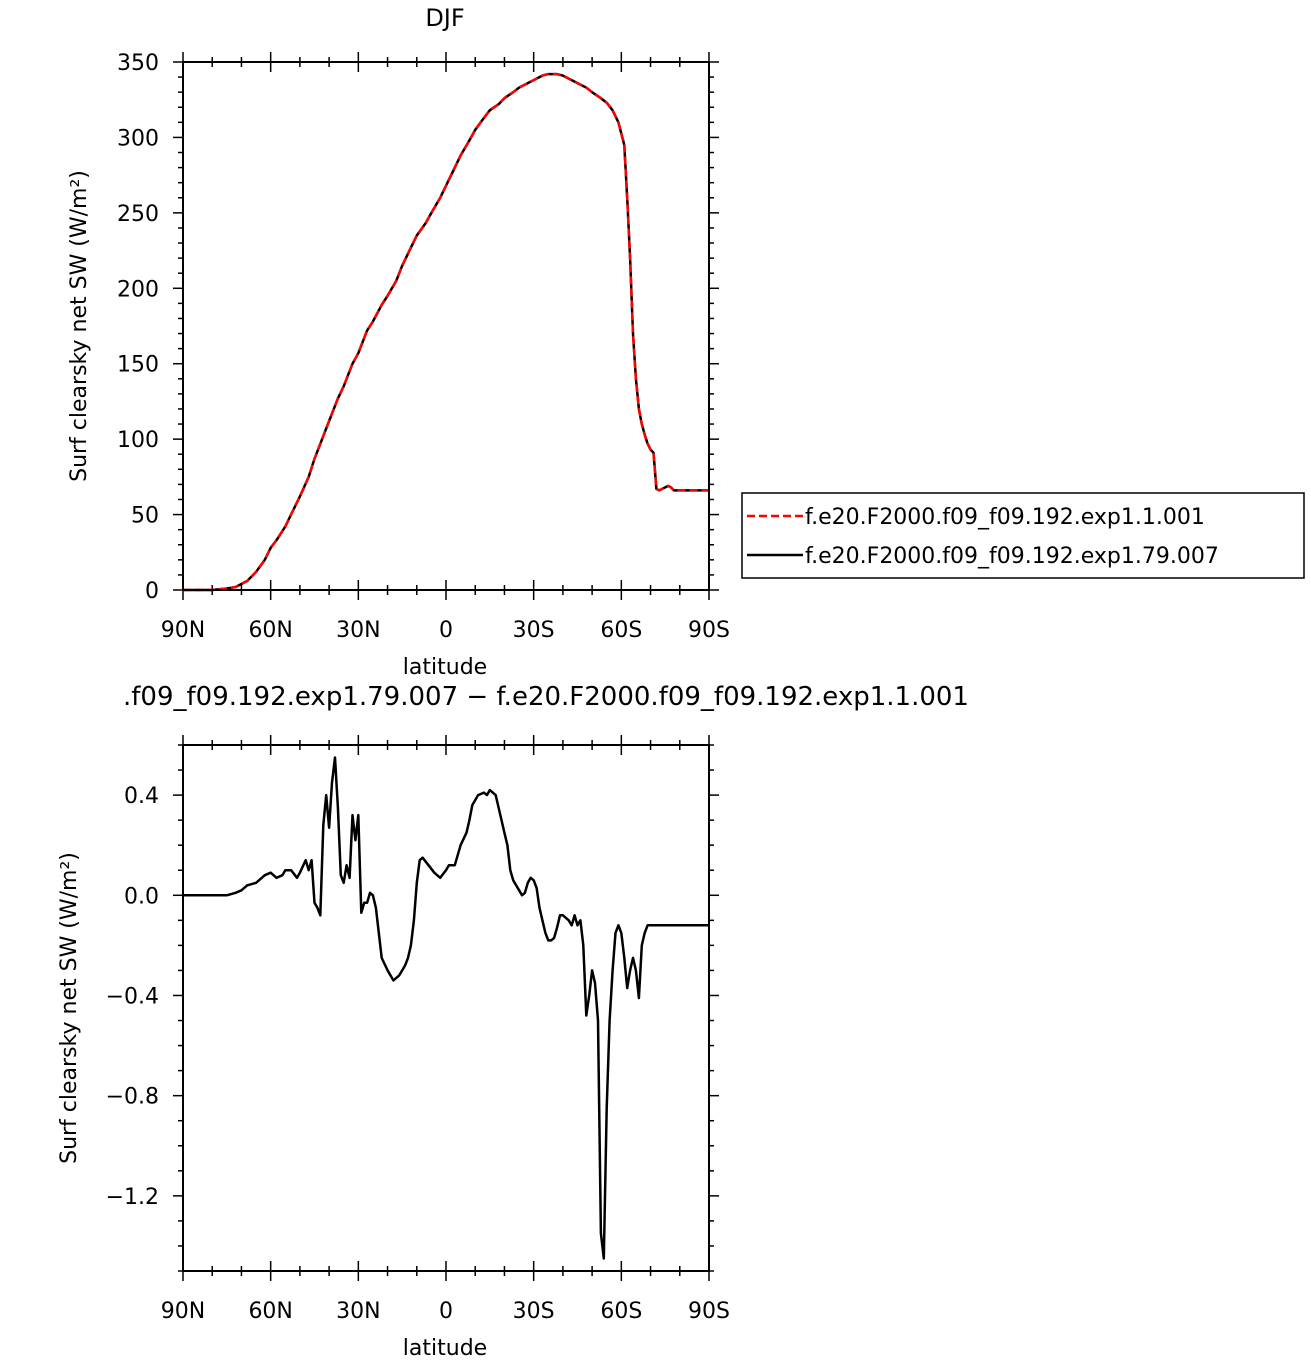  I want to click on bottom-chart-ylabel: Surf clearsky net SW (W/m²), so click(69, 1008).